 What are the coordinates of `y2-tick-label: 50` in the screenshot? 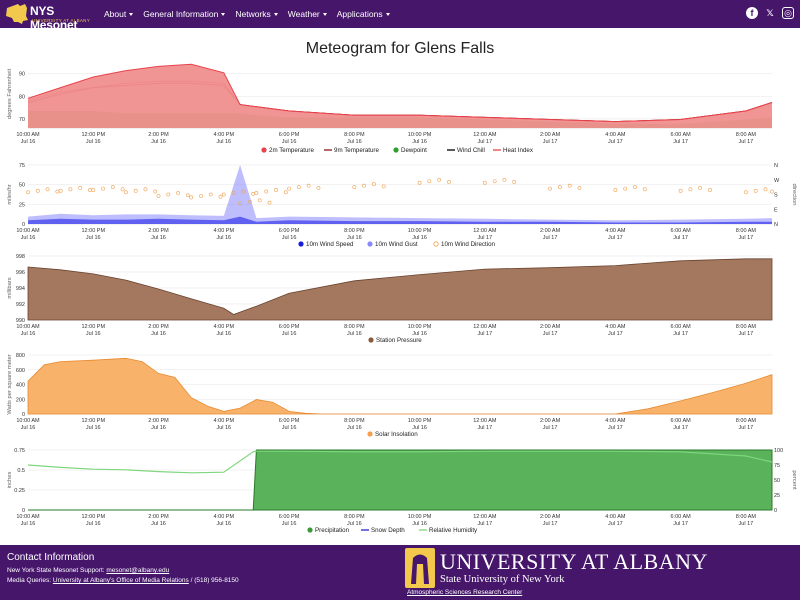 It's located at (777, 481).